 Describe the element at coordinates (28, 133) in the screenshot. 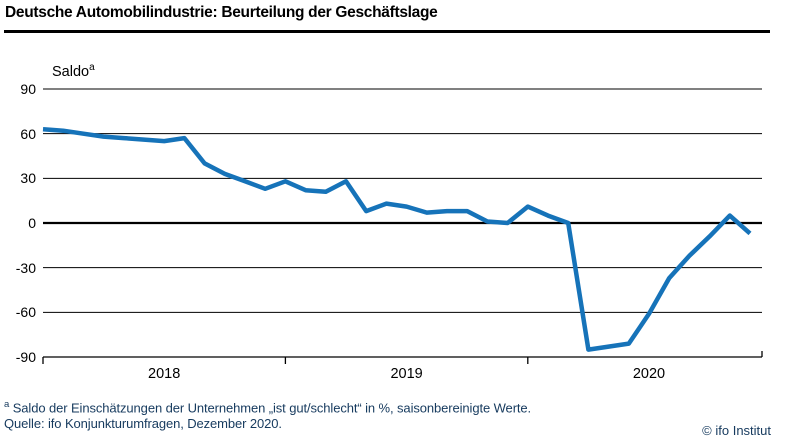

I see `y-tick-label: 60` at that location.